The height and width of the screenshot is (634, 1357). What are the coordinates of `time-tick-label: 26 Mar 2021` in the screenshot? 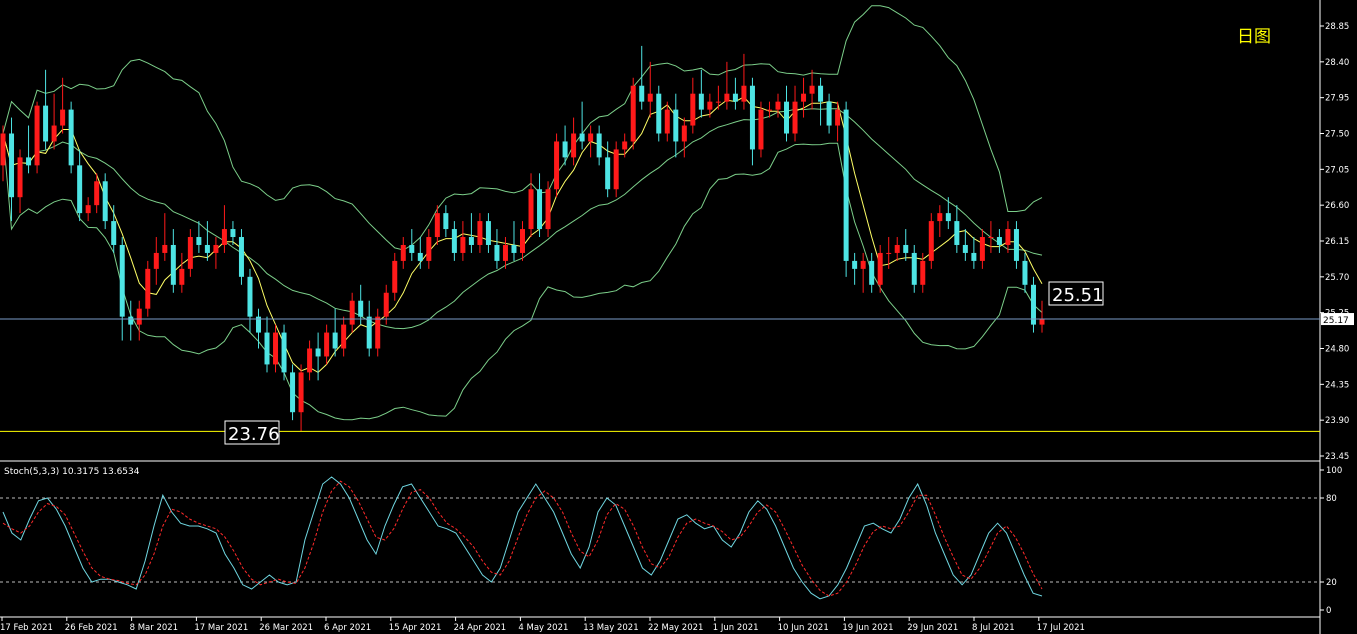 It's located at (286, 628).